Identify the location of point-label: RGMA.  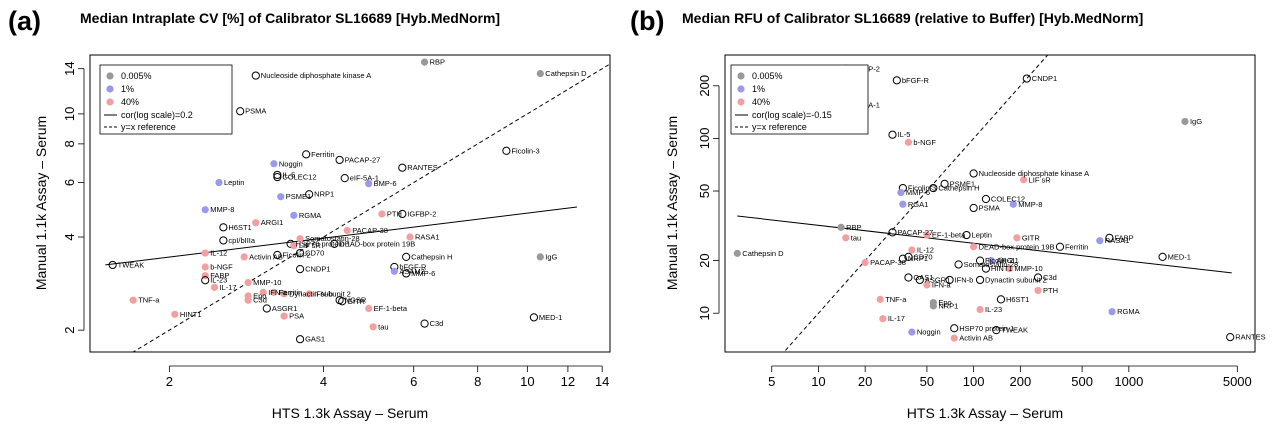
(310, 215).